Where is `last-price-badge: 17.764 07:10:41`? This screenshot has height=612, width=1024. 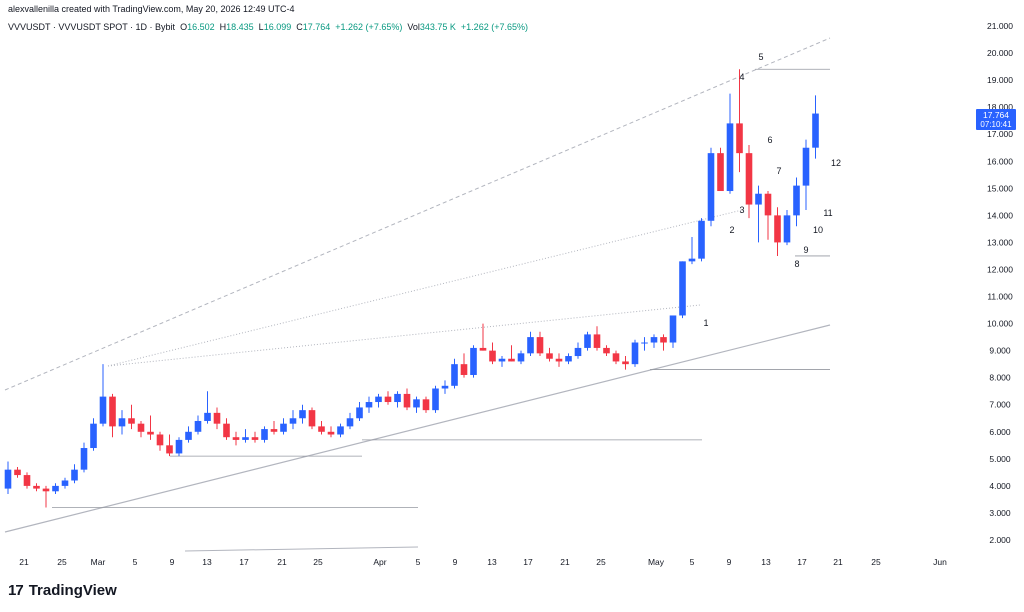 last-price-badge: 17.764 07:10:41 is located at coordinates (996, 119).